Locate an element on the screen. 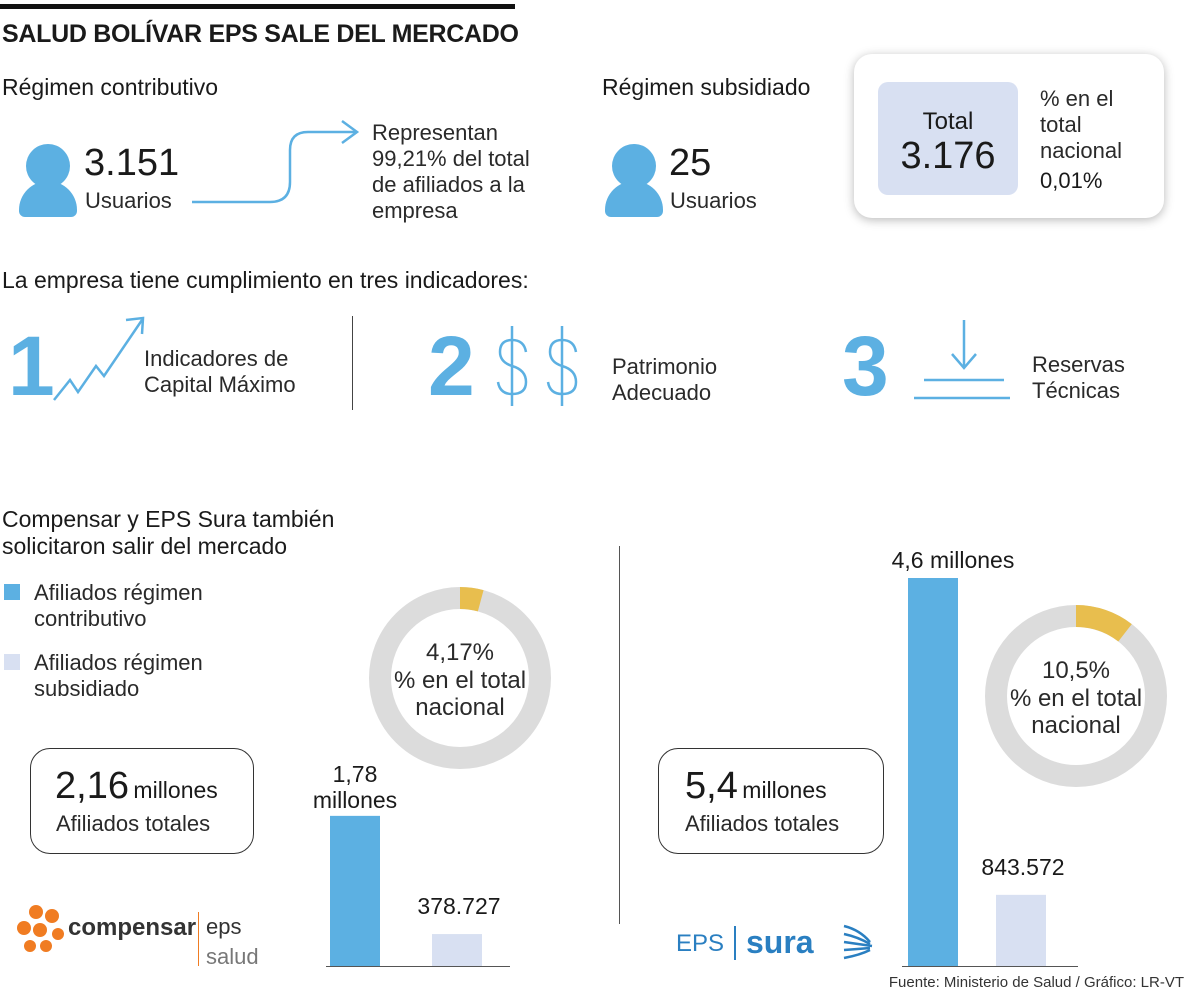 Image resolution: width=1200 pixels, height=1000 pixels. compensar-logo-icon is located at coordinates (40, 928).